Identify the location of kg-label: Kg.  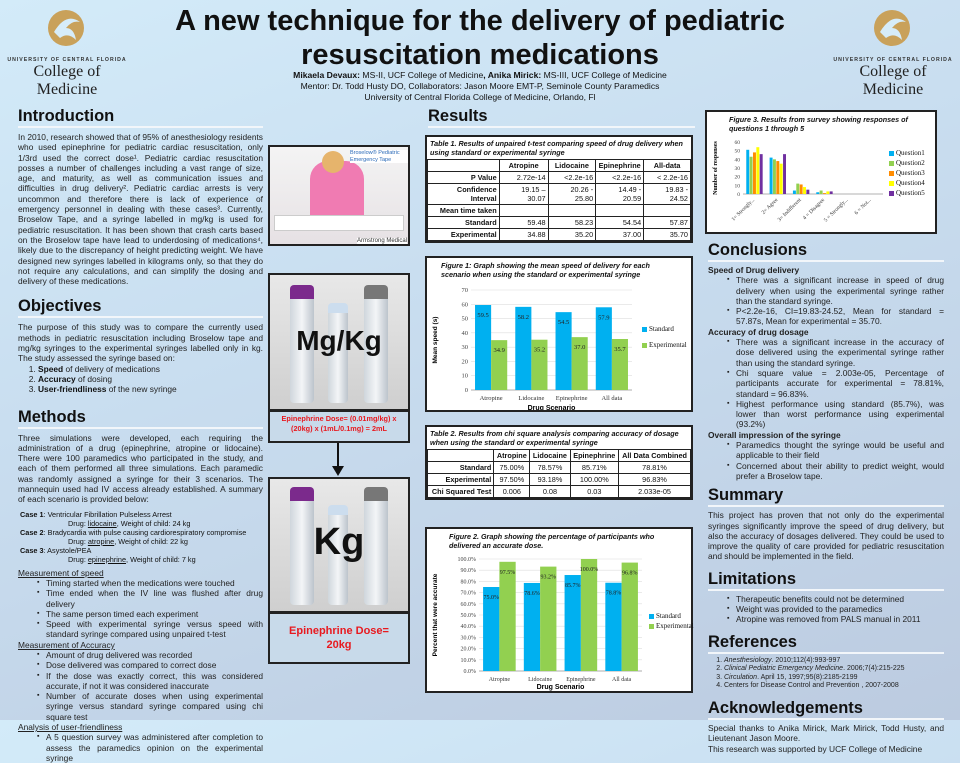
(339, 542).